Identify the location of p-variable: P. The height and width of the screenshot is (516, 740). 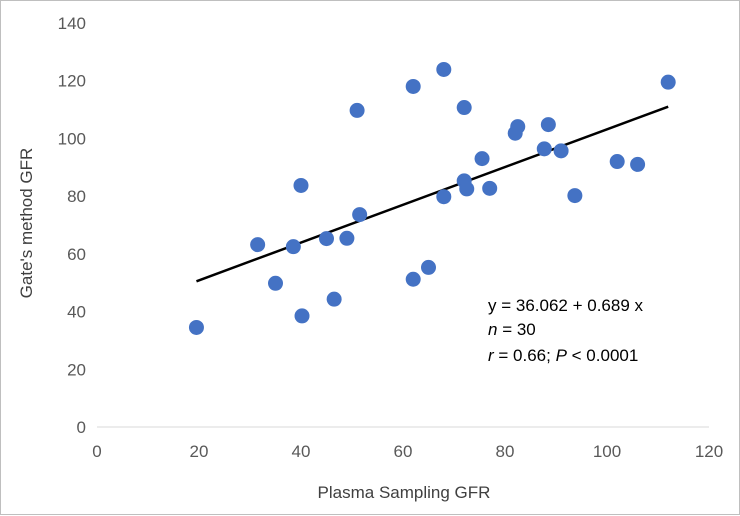
(562, 355).